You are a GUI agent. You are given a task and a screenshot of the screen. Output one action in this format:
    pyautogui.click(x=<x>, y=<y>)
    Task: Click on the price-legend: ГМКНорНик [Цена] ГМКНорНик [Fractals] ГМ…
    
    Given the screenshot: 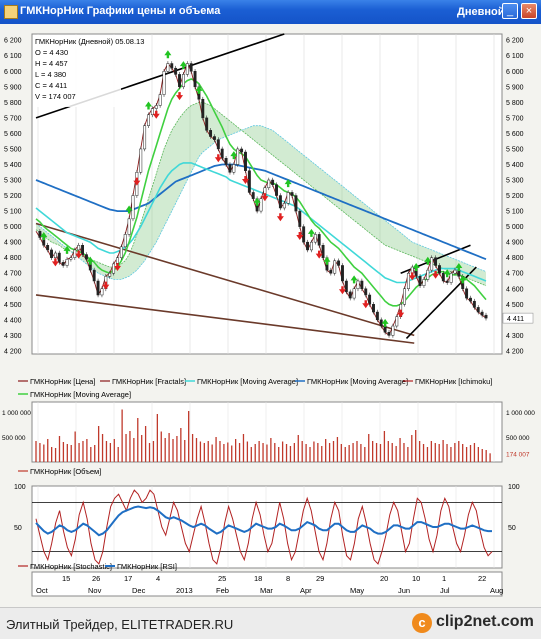 What is the action you would take?
    pyautogui.click(x=255, y=388)
    